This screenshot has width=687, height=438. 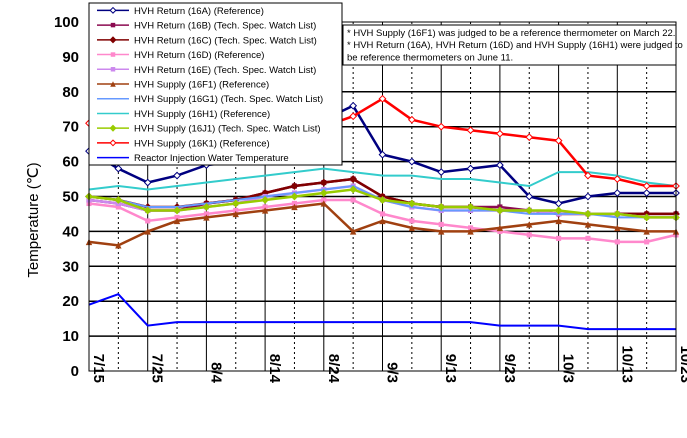 What do you see at coordinates (215, 373) in the screenshot?
I see `x-tick-label: 8/4` at bounding box center [215, 373].